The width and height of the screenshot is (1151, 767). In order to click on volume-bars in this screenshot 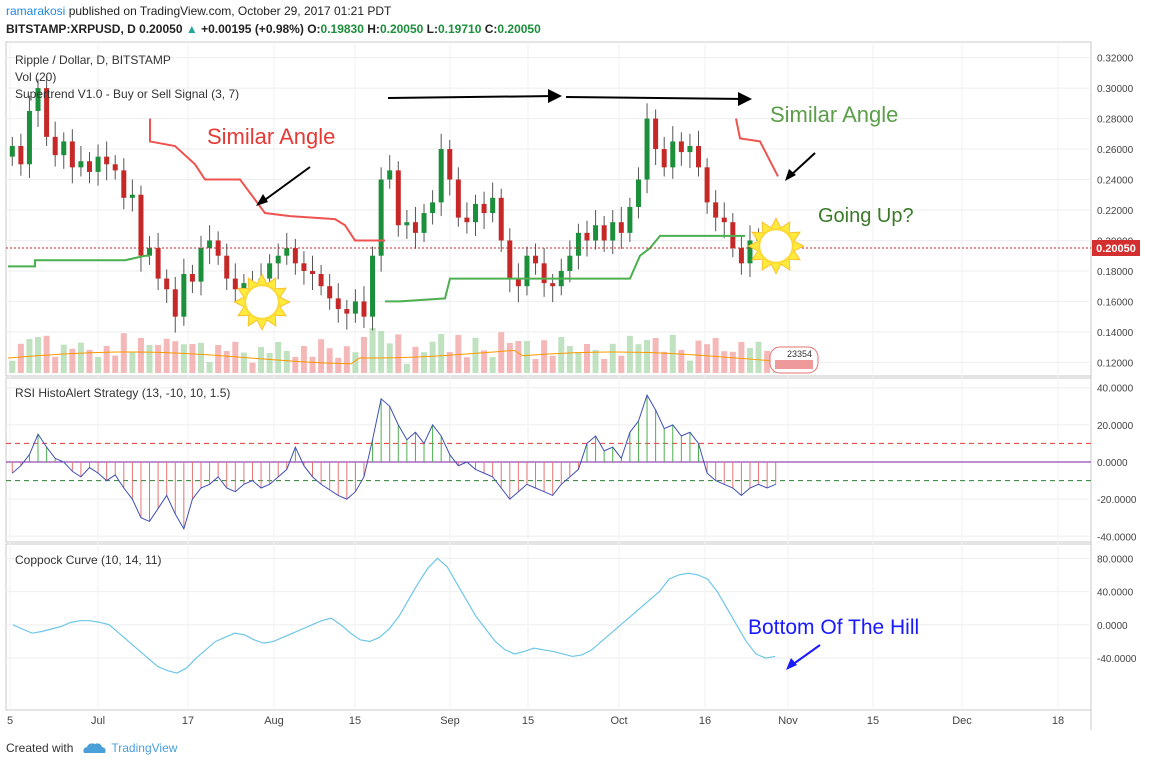, I will do `click(393, 350)`.